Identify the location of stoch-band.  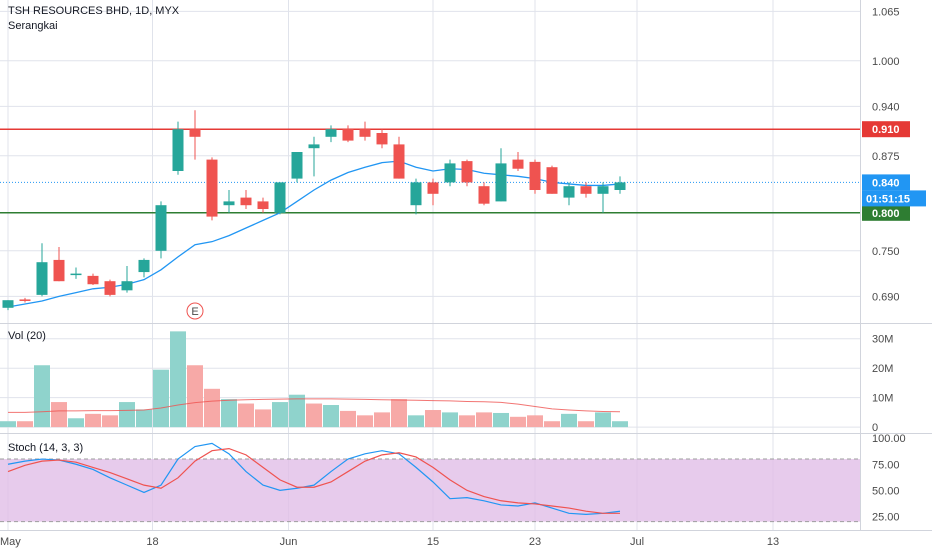
(430, 490).